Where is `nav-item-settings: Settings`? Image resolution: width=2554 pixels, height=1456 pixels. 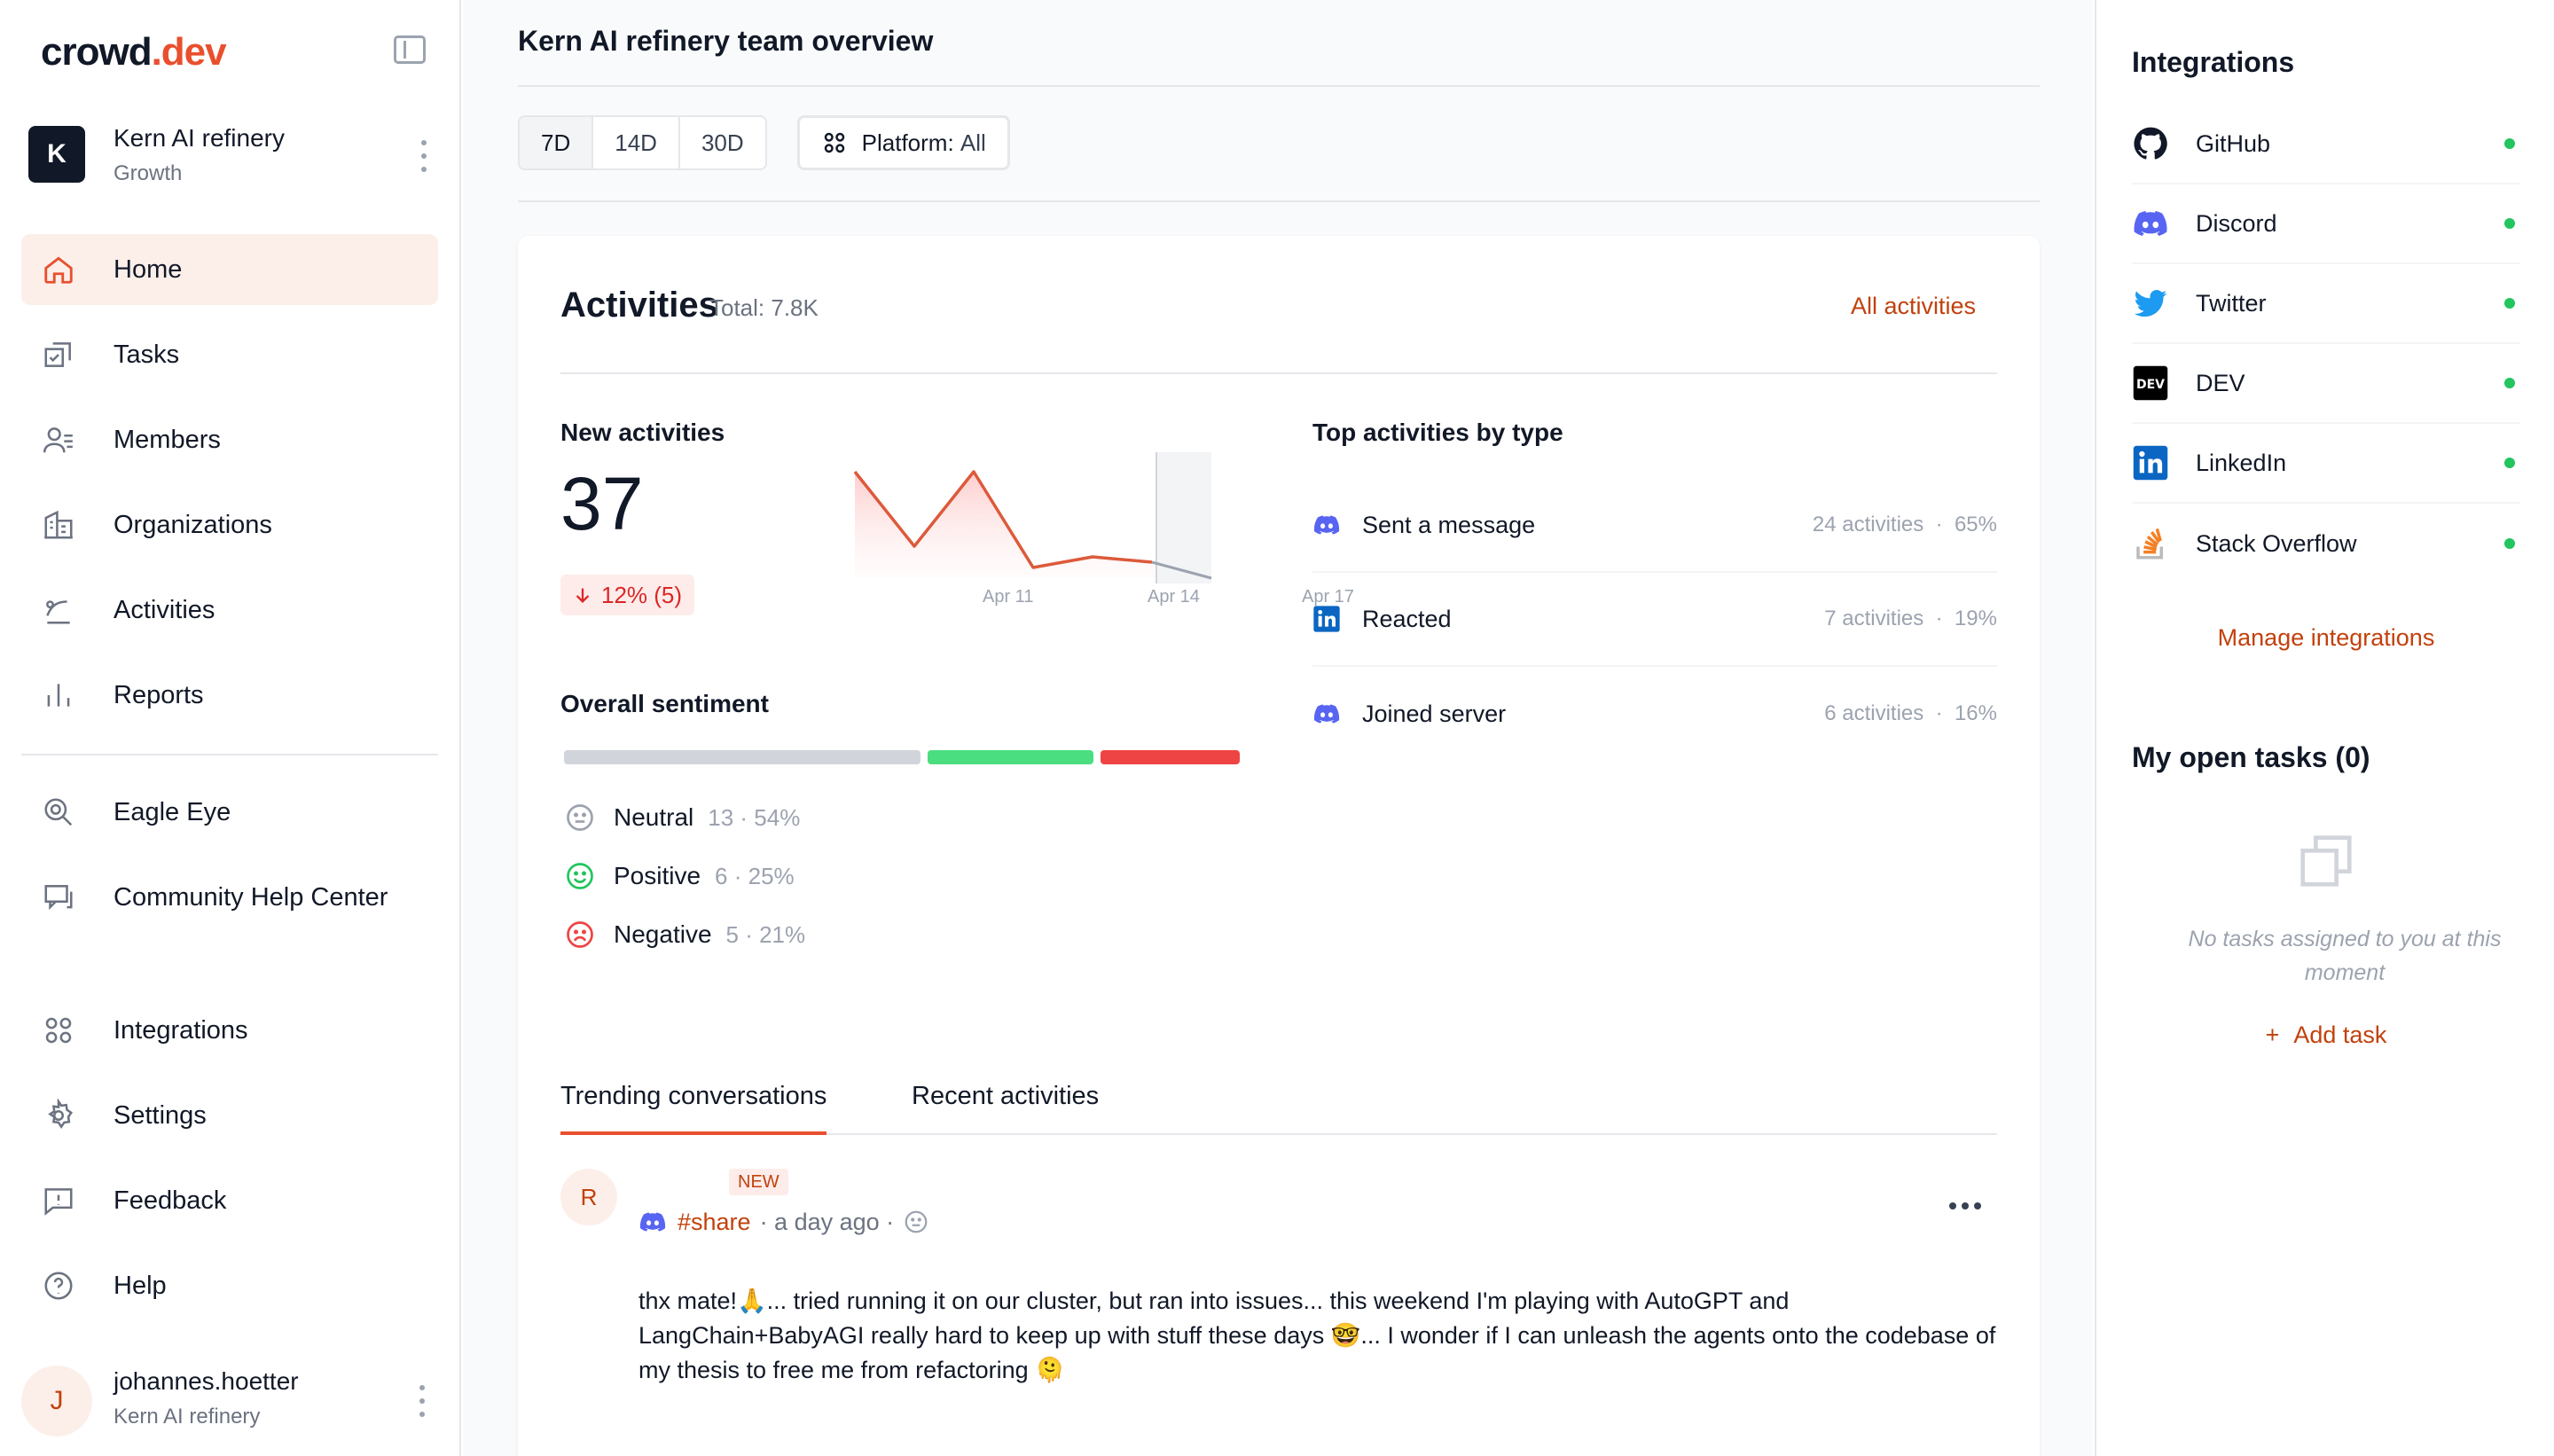
nav-item-settings: Settings is located at coordinates (229, 1115).